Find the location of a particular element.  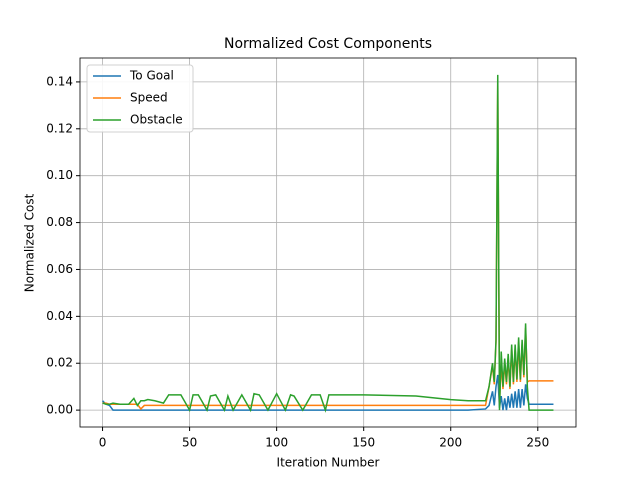

y-axis-label: Normalized Cost is located at coordinates (30, 242).